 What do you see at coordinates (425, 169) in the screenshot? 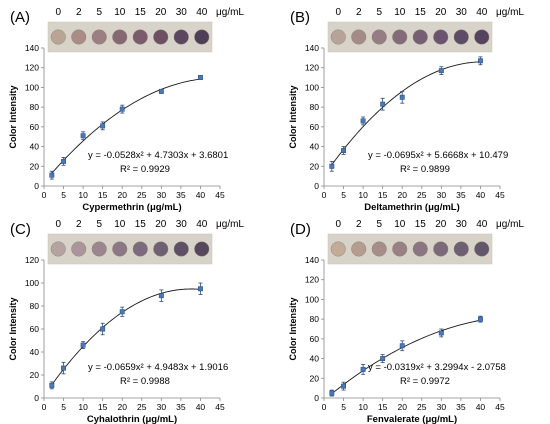
I see `fit-r-squared: R² = 0.9899` at bounding box center [425, 169].